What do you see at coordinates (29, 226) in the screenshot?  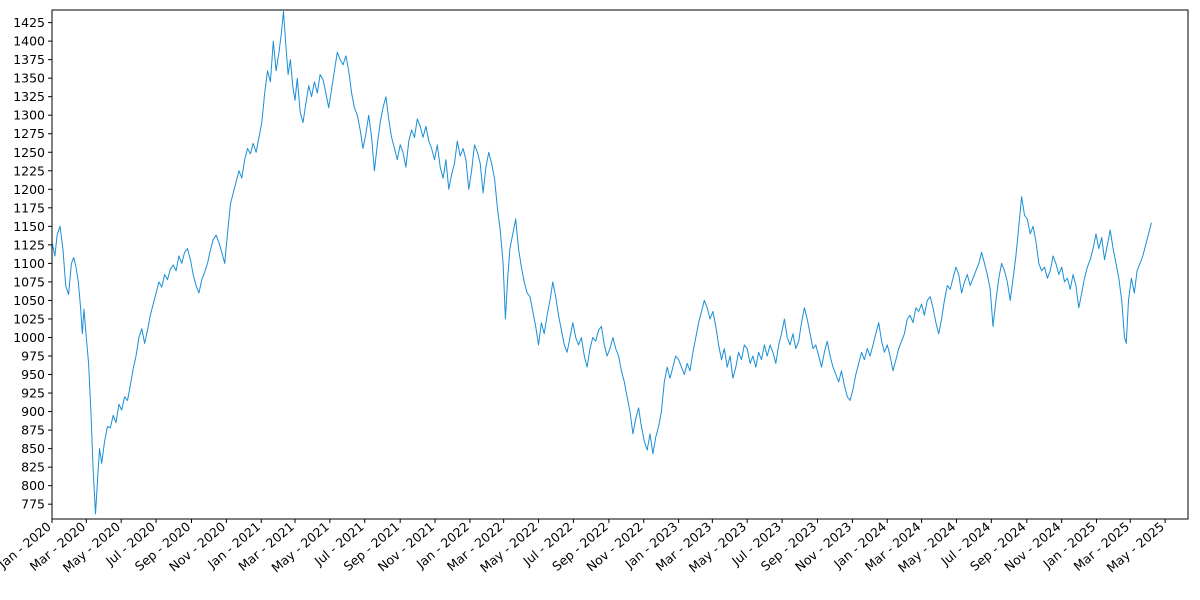 I see `y-tick-label: 1150` at bounding box center [29, 226].